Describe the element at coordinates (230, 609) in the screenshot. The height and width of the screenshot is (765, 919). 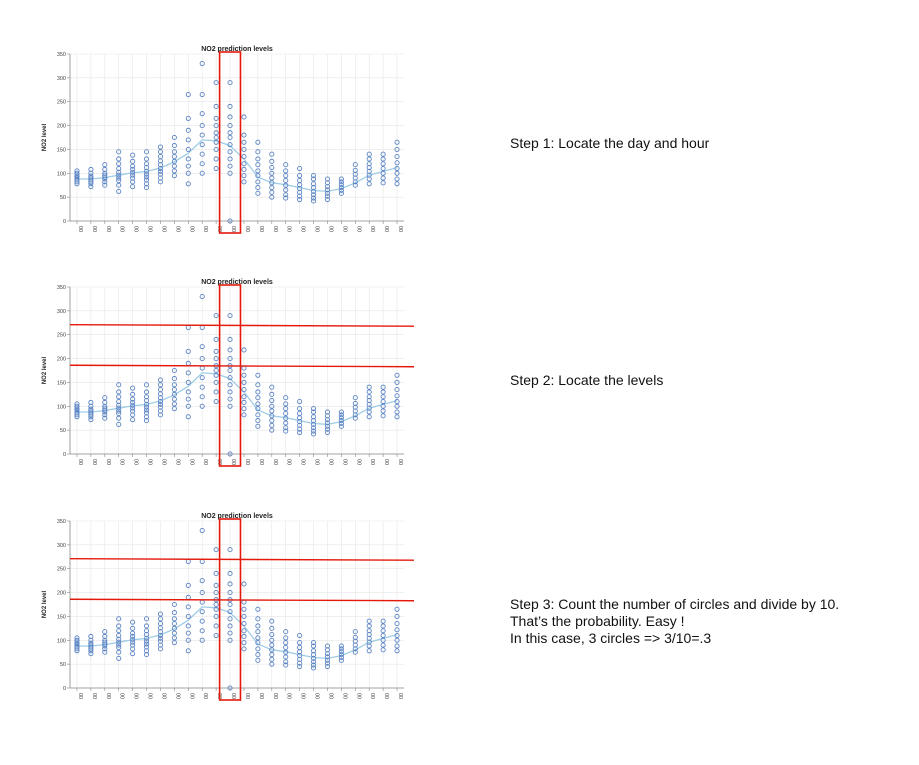
I see `highlight-column-box` at that location.